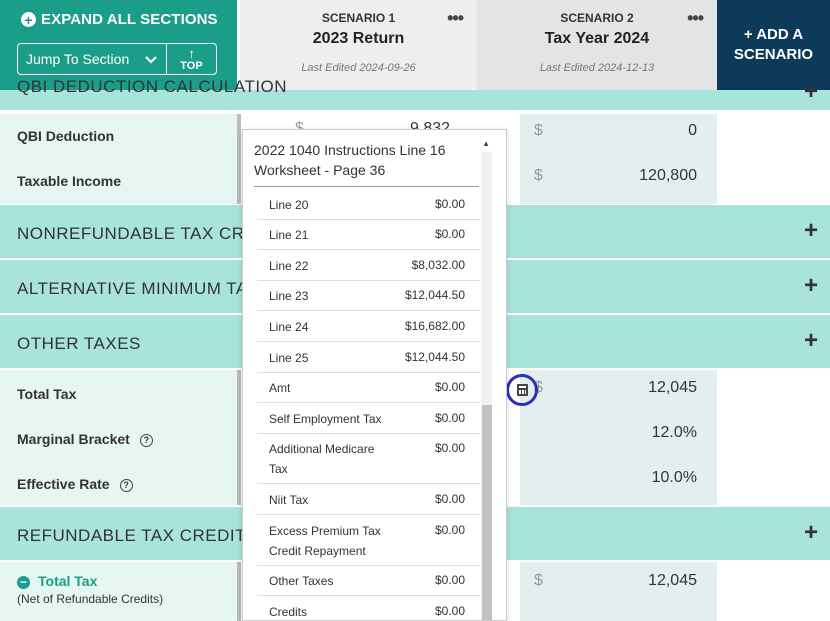 The height and width of the screenshot is (621, 830). What do you see at coordinates (289, 296) in the screenshot?
I see `worksheet-row-label: Line 23` at bounding box center [289, 296].